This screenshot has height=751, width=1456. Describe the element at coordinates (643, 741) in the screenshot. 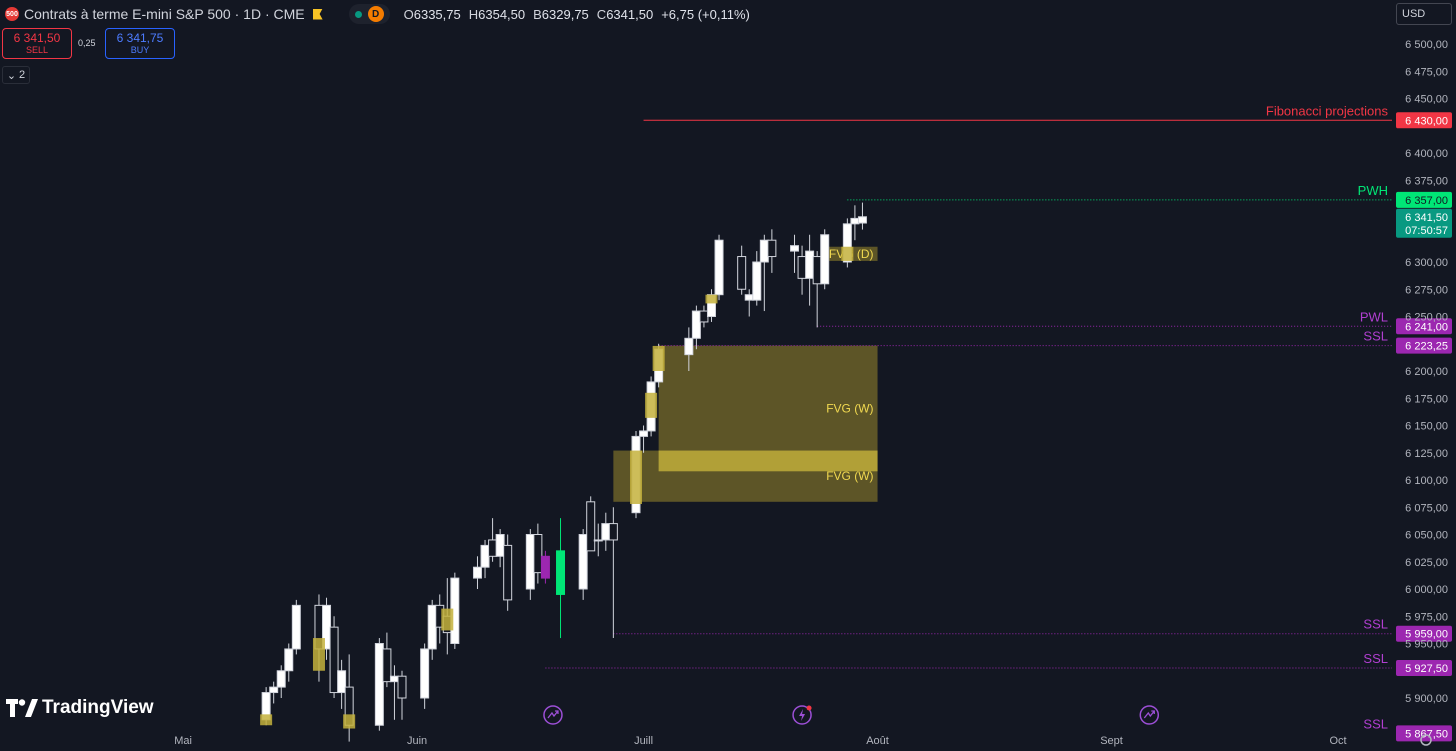

I see `x-tick-label: Juill` at that location.